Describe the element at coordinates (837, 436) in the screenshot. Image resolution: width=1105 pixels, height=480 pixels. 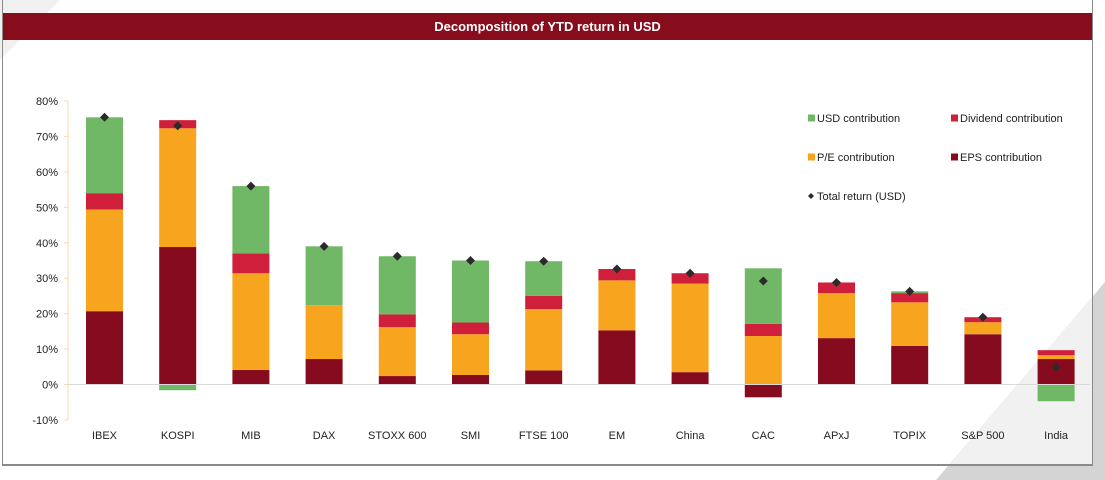
I see `x-tick-label: APxJ` at that location.